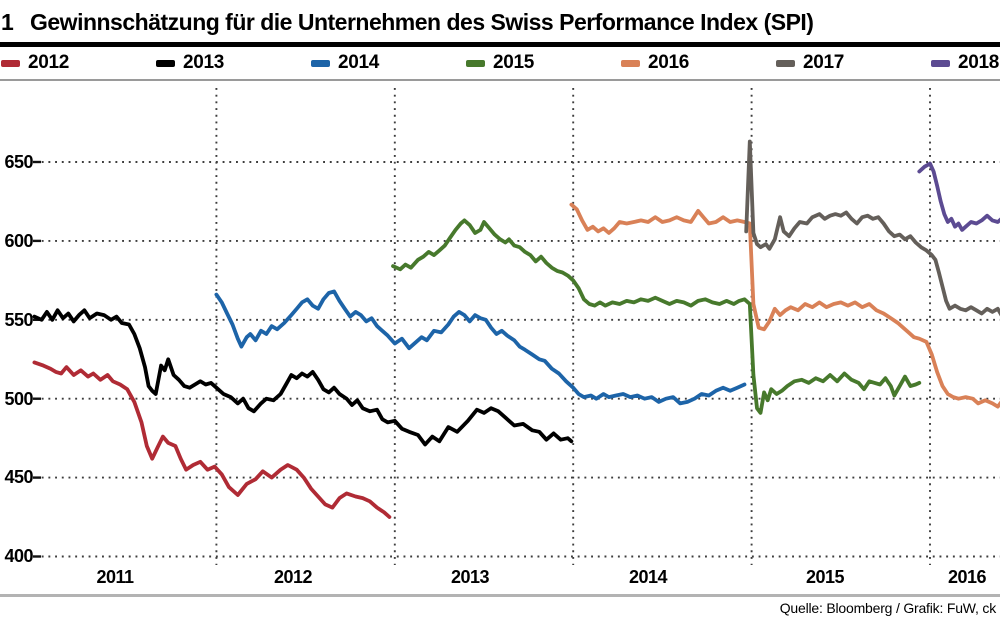 The width and height of the screenshot is (1000, 619). I want to click on legend-swatch-2016-icon, so click(630, 63).